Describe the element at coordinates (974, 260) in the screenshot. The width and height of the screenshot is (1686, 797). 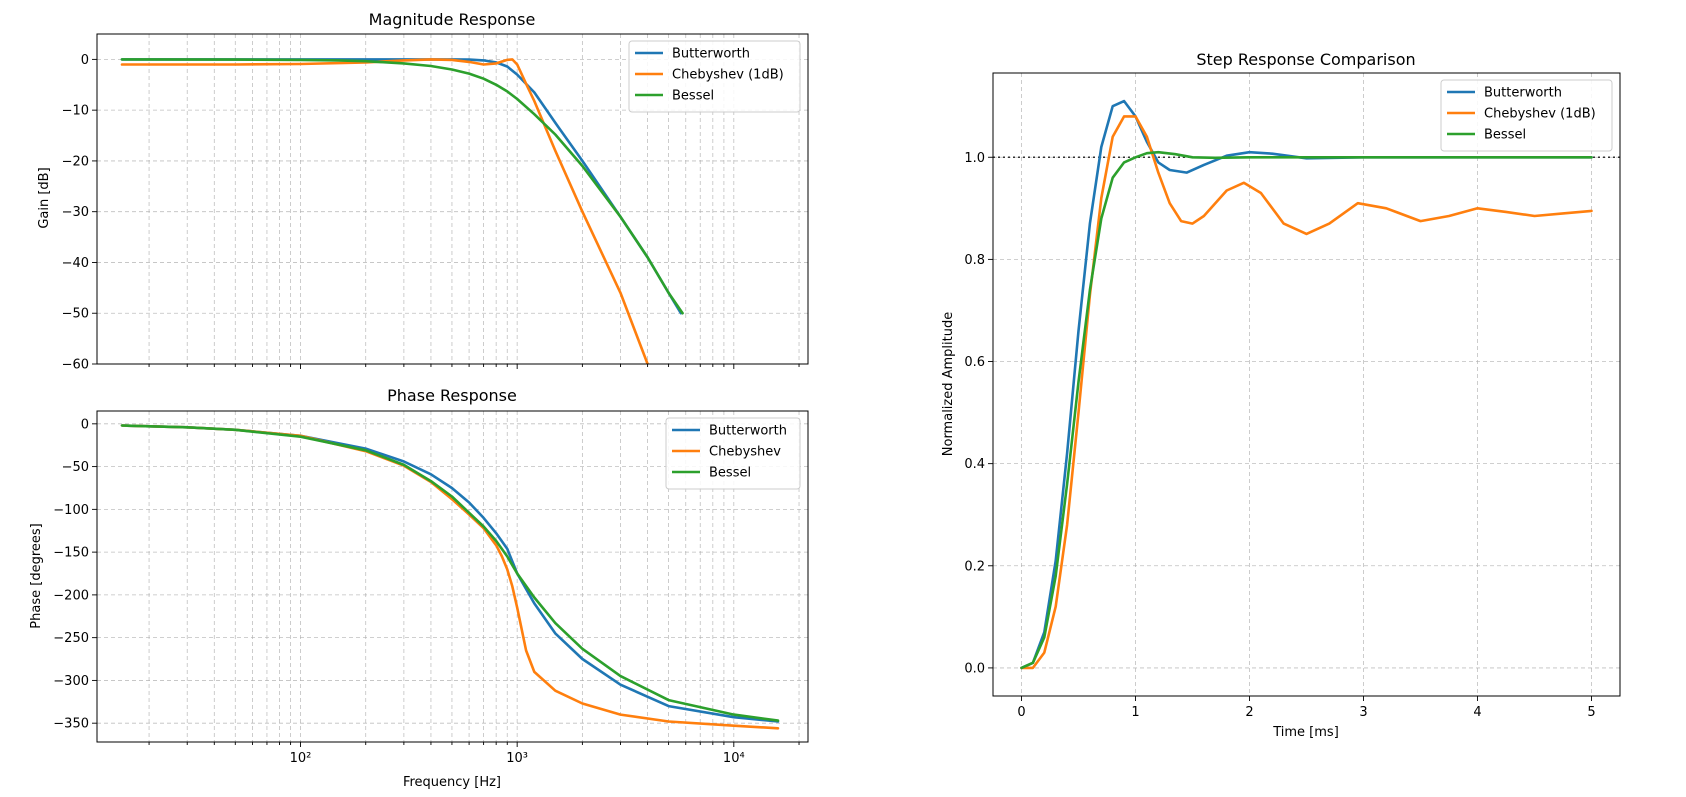
I see `y-tick-label: 0.8` at that location.